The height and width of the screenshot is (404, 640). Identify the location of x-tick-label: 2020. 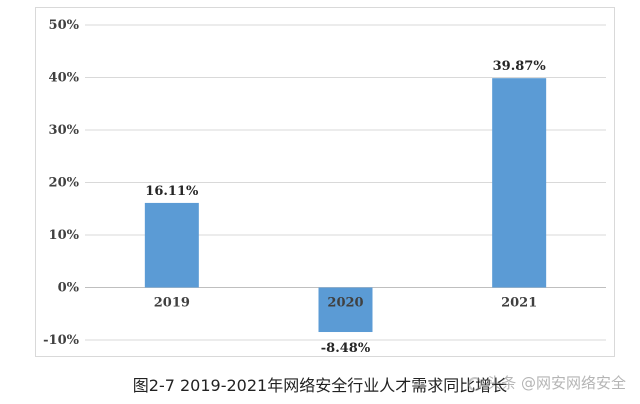
(345, 303).